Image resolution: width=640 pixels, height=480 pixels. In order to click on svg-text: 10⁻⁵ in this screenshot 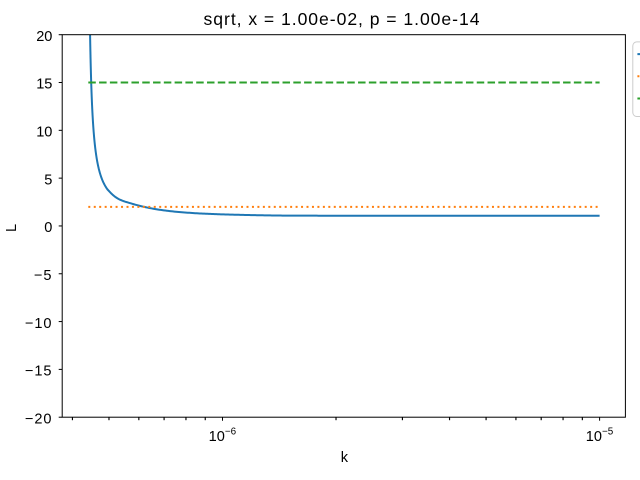, I will do `click(600, 435)`.